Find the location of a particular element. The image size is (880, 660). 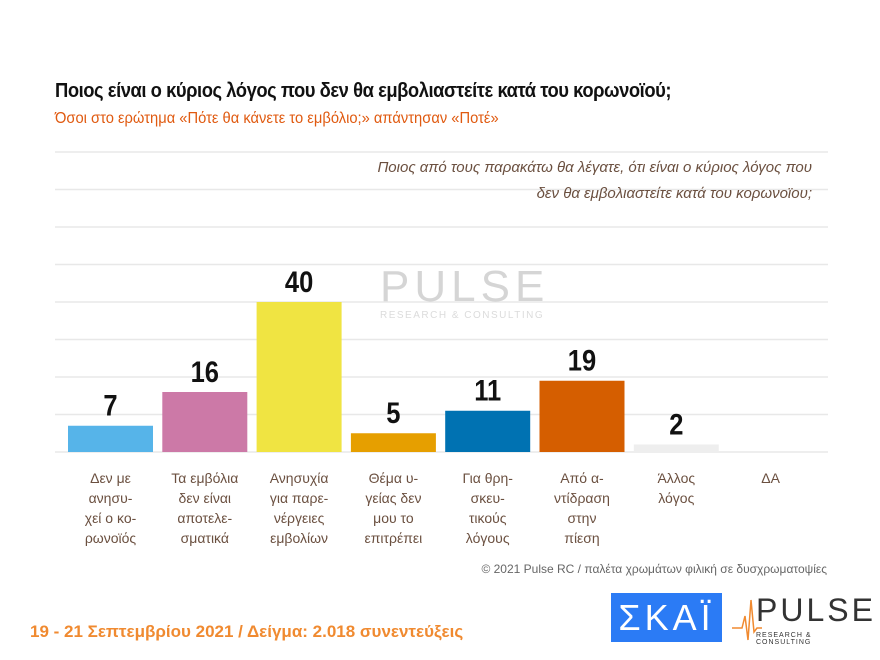

category-label-line: λόγος is located at coordinates (676, 498).